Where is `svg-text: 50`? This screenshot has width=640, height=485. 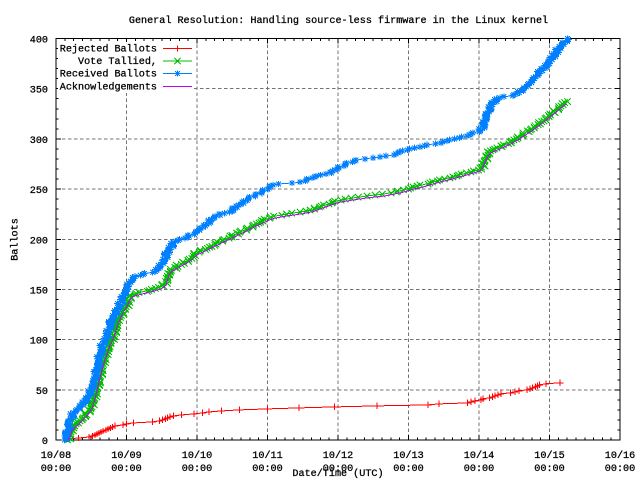 svg-text: 50 is located at coordinates (42, 392).